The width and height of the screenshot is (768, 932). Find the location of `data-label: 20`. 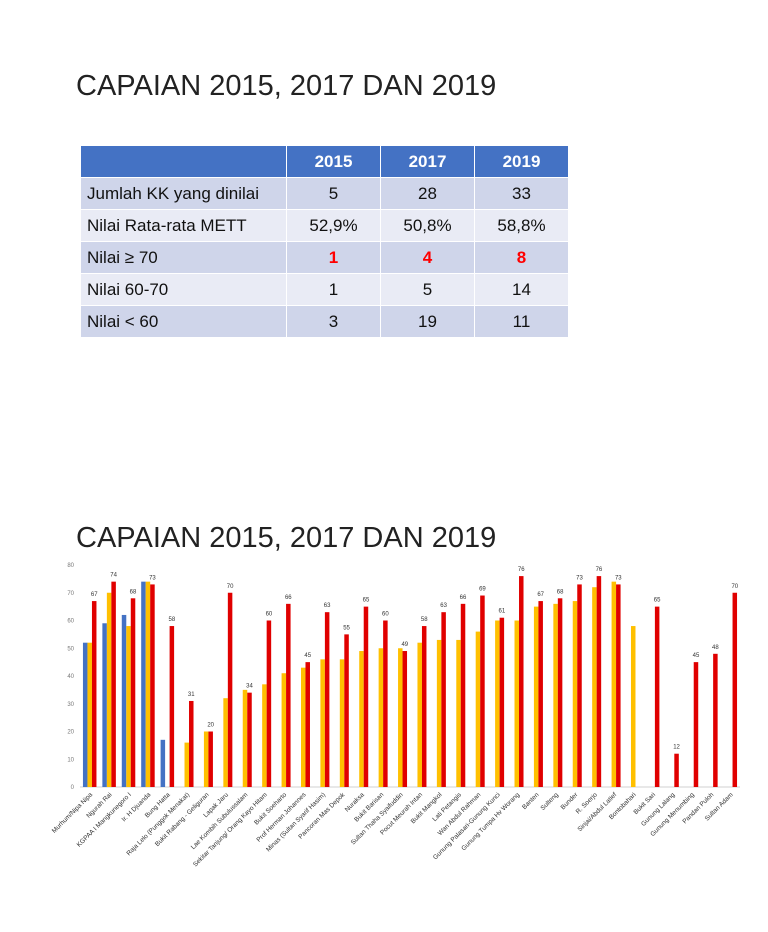

data-label: 20 is located at coordinates (210, 726).